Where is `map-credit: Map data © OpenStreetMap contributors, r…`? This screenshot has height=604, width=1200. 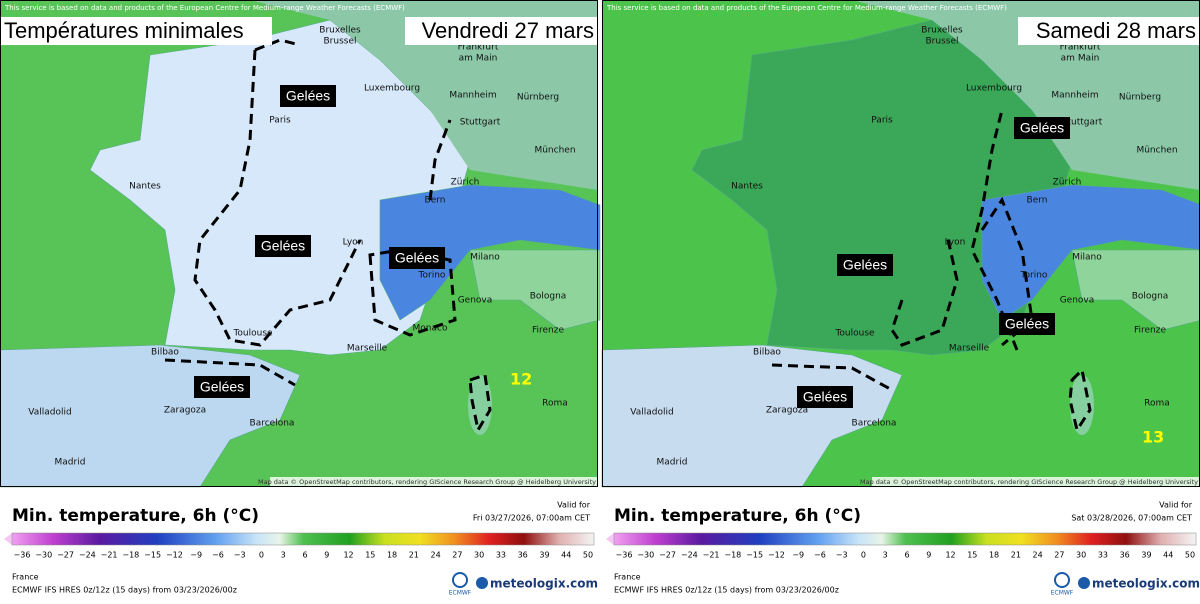
map-credit: Map data © OpenStreetMap contributors, r… is located at coordinates (427, 482).